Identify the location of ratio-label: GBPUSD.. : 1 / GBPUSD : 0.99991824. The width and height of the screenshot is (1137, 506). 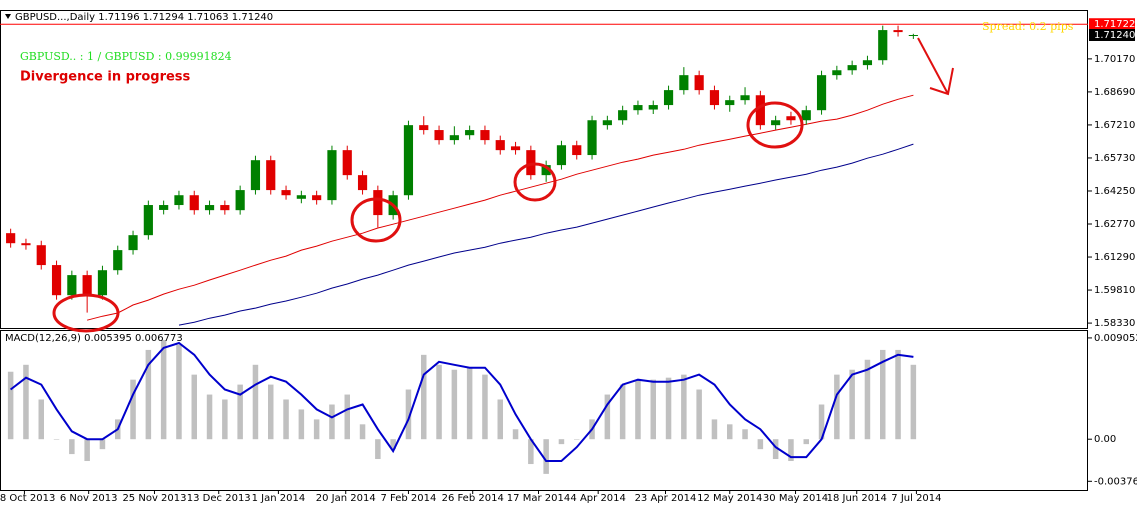
(126, 56).